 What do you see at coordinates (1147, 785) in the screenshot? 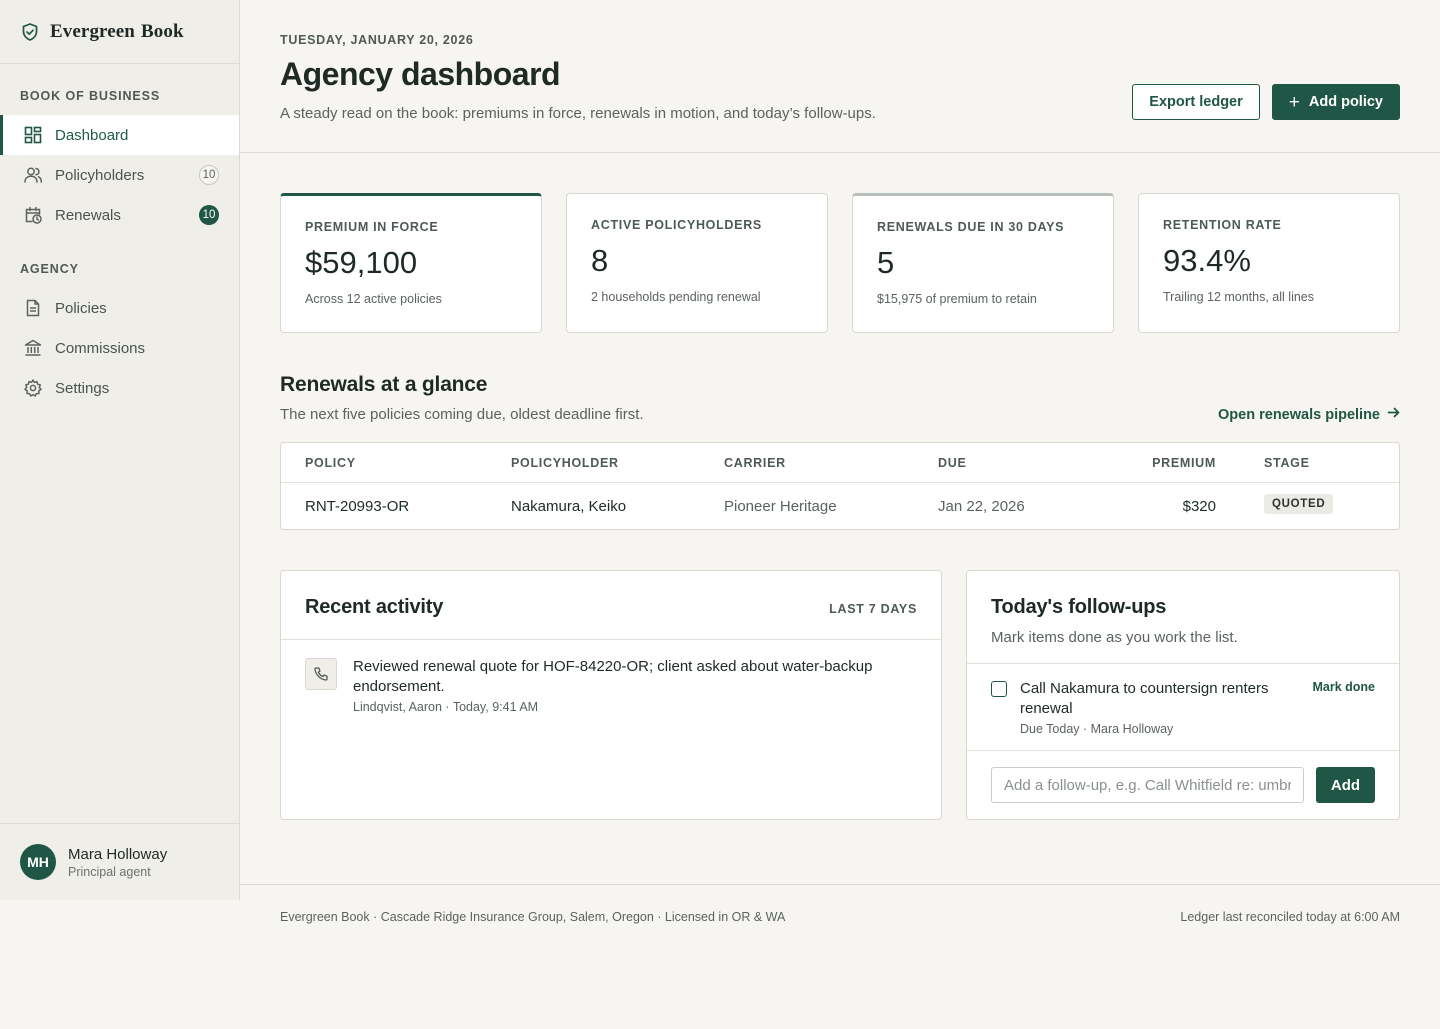
I see `followup-input` at bounding box center [1147, 785].